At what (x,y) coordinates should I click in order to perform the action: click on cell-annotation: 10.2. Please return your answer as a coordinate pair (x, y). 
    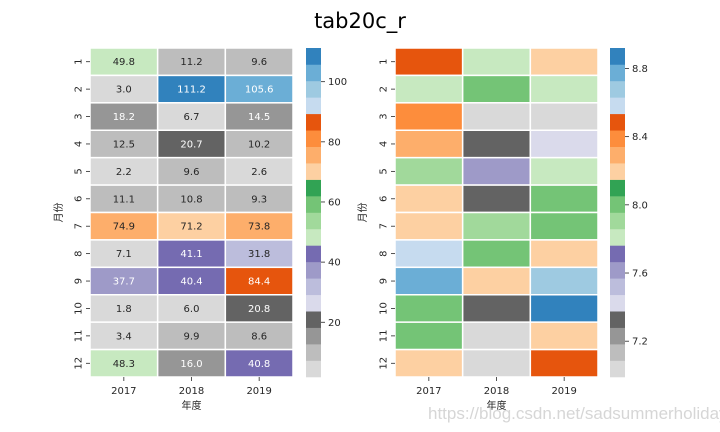
    Looking at the image, I should click on (259, 144).